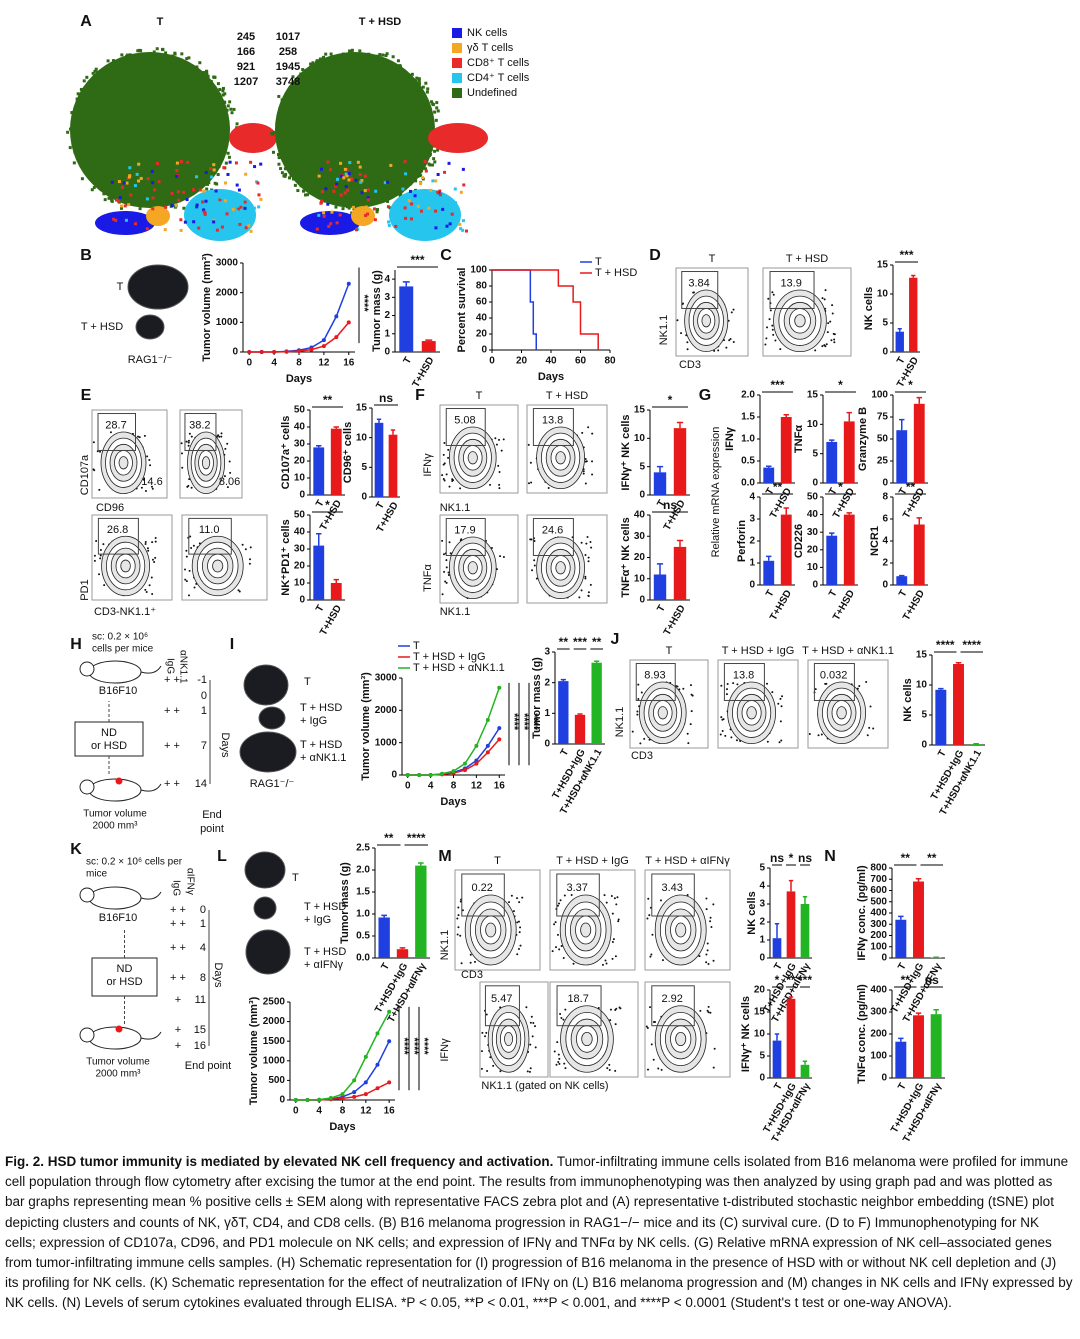  I want to click on y-tick-label: 75, so click(883, 417).